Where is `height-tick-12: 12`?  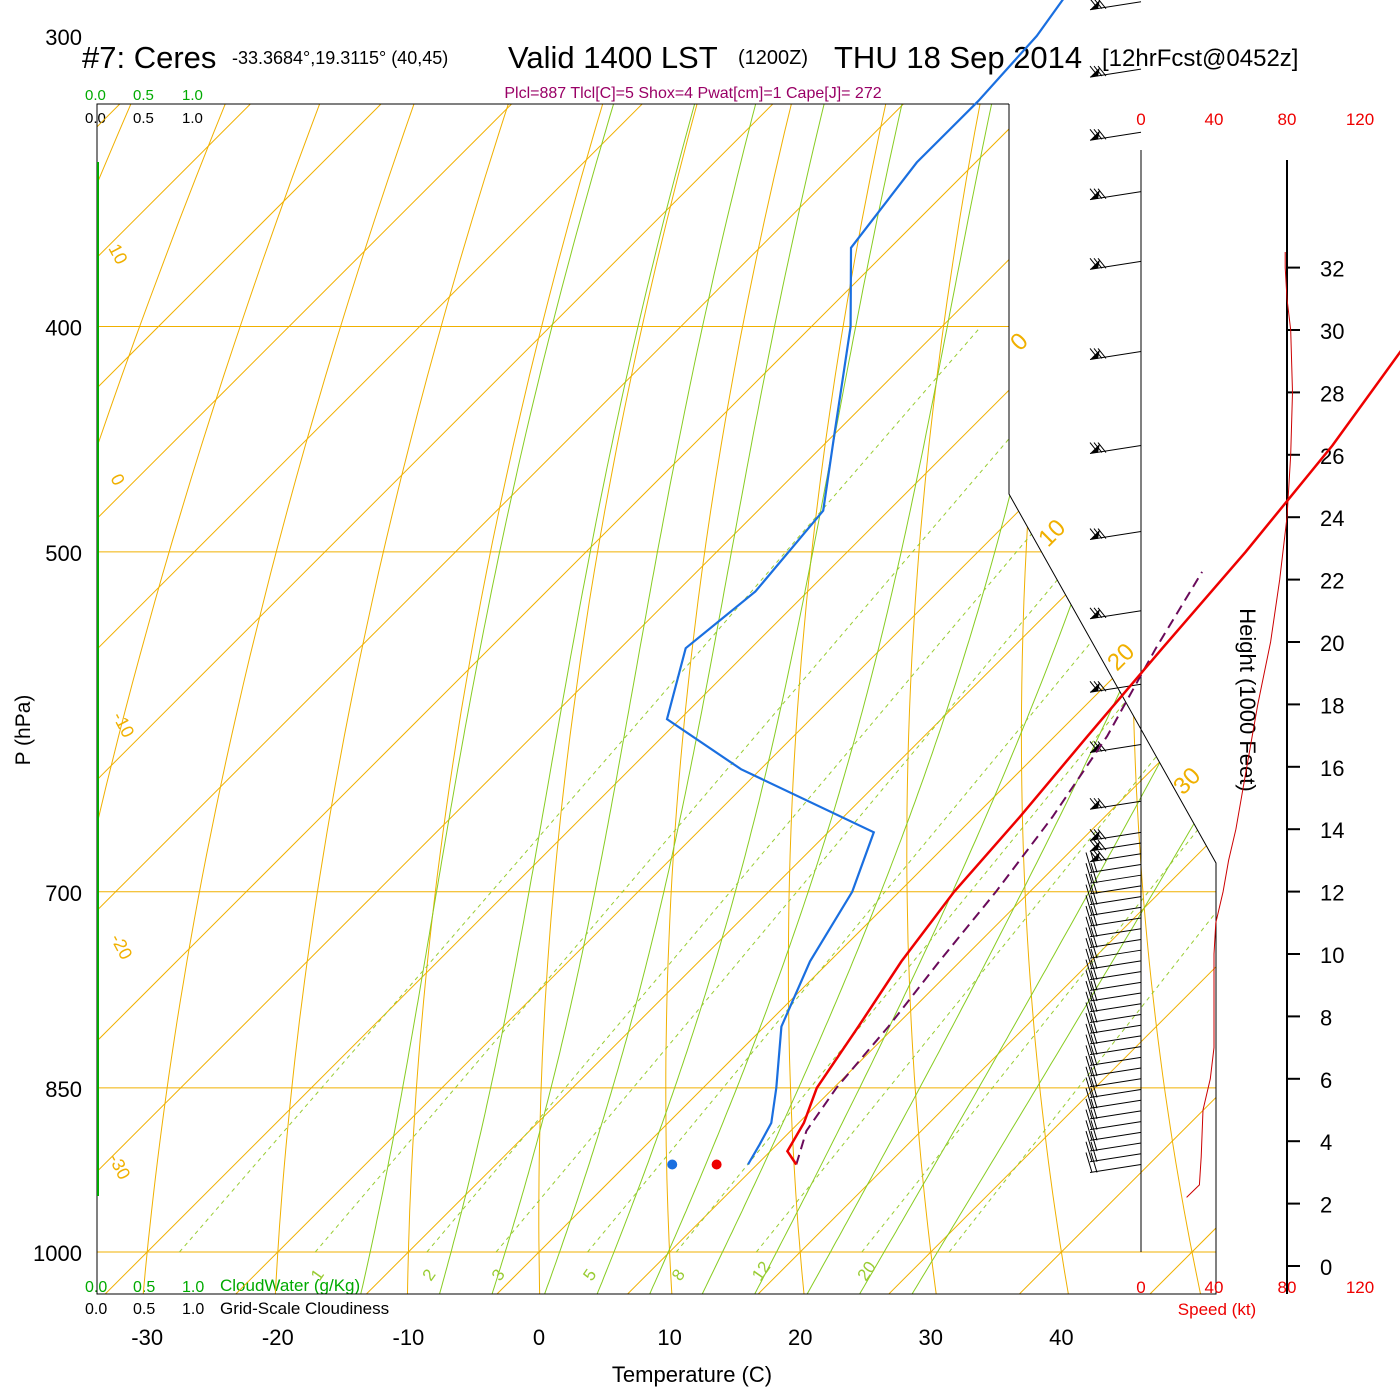 height-tick-12: 12 is located at coordinates (1332, 893).